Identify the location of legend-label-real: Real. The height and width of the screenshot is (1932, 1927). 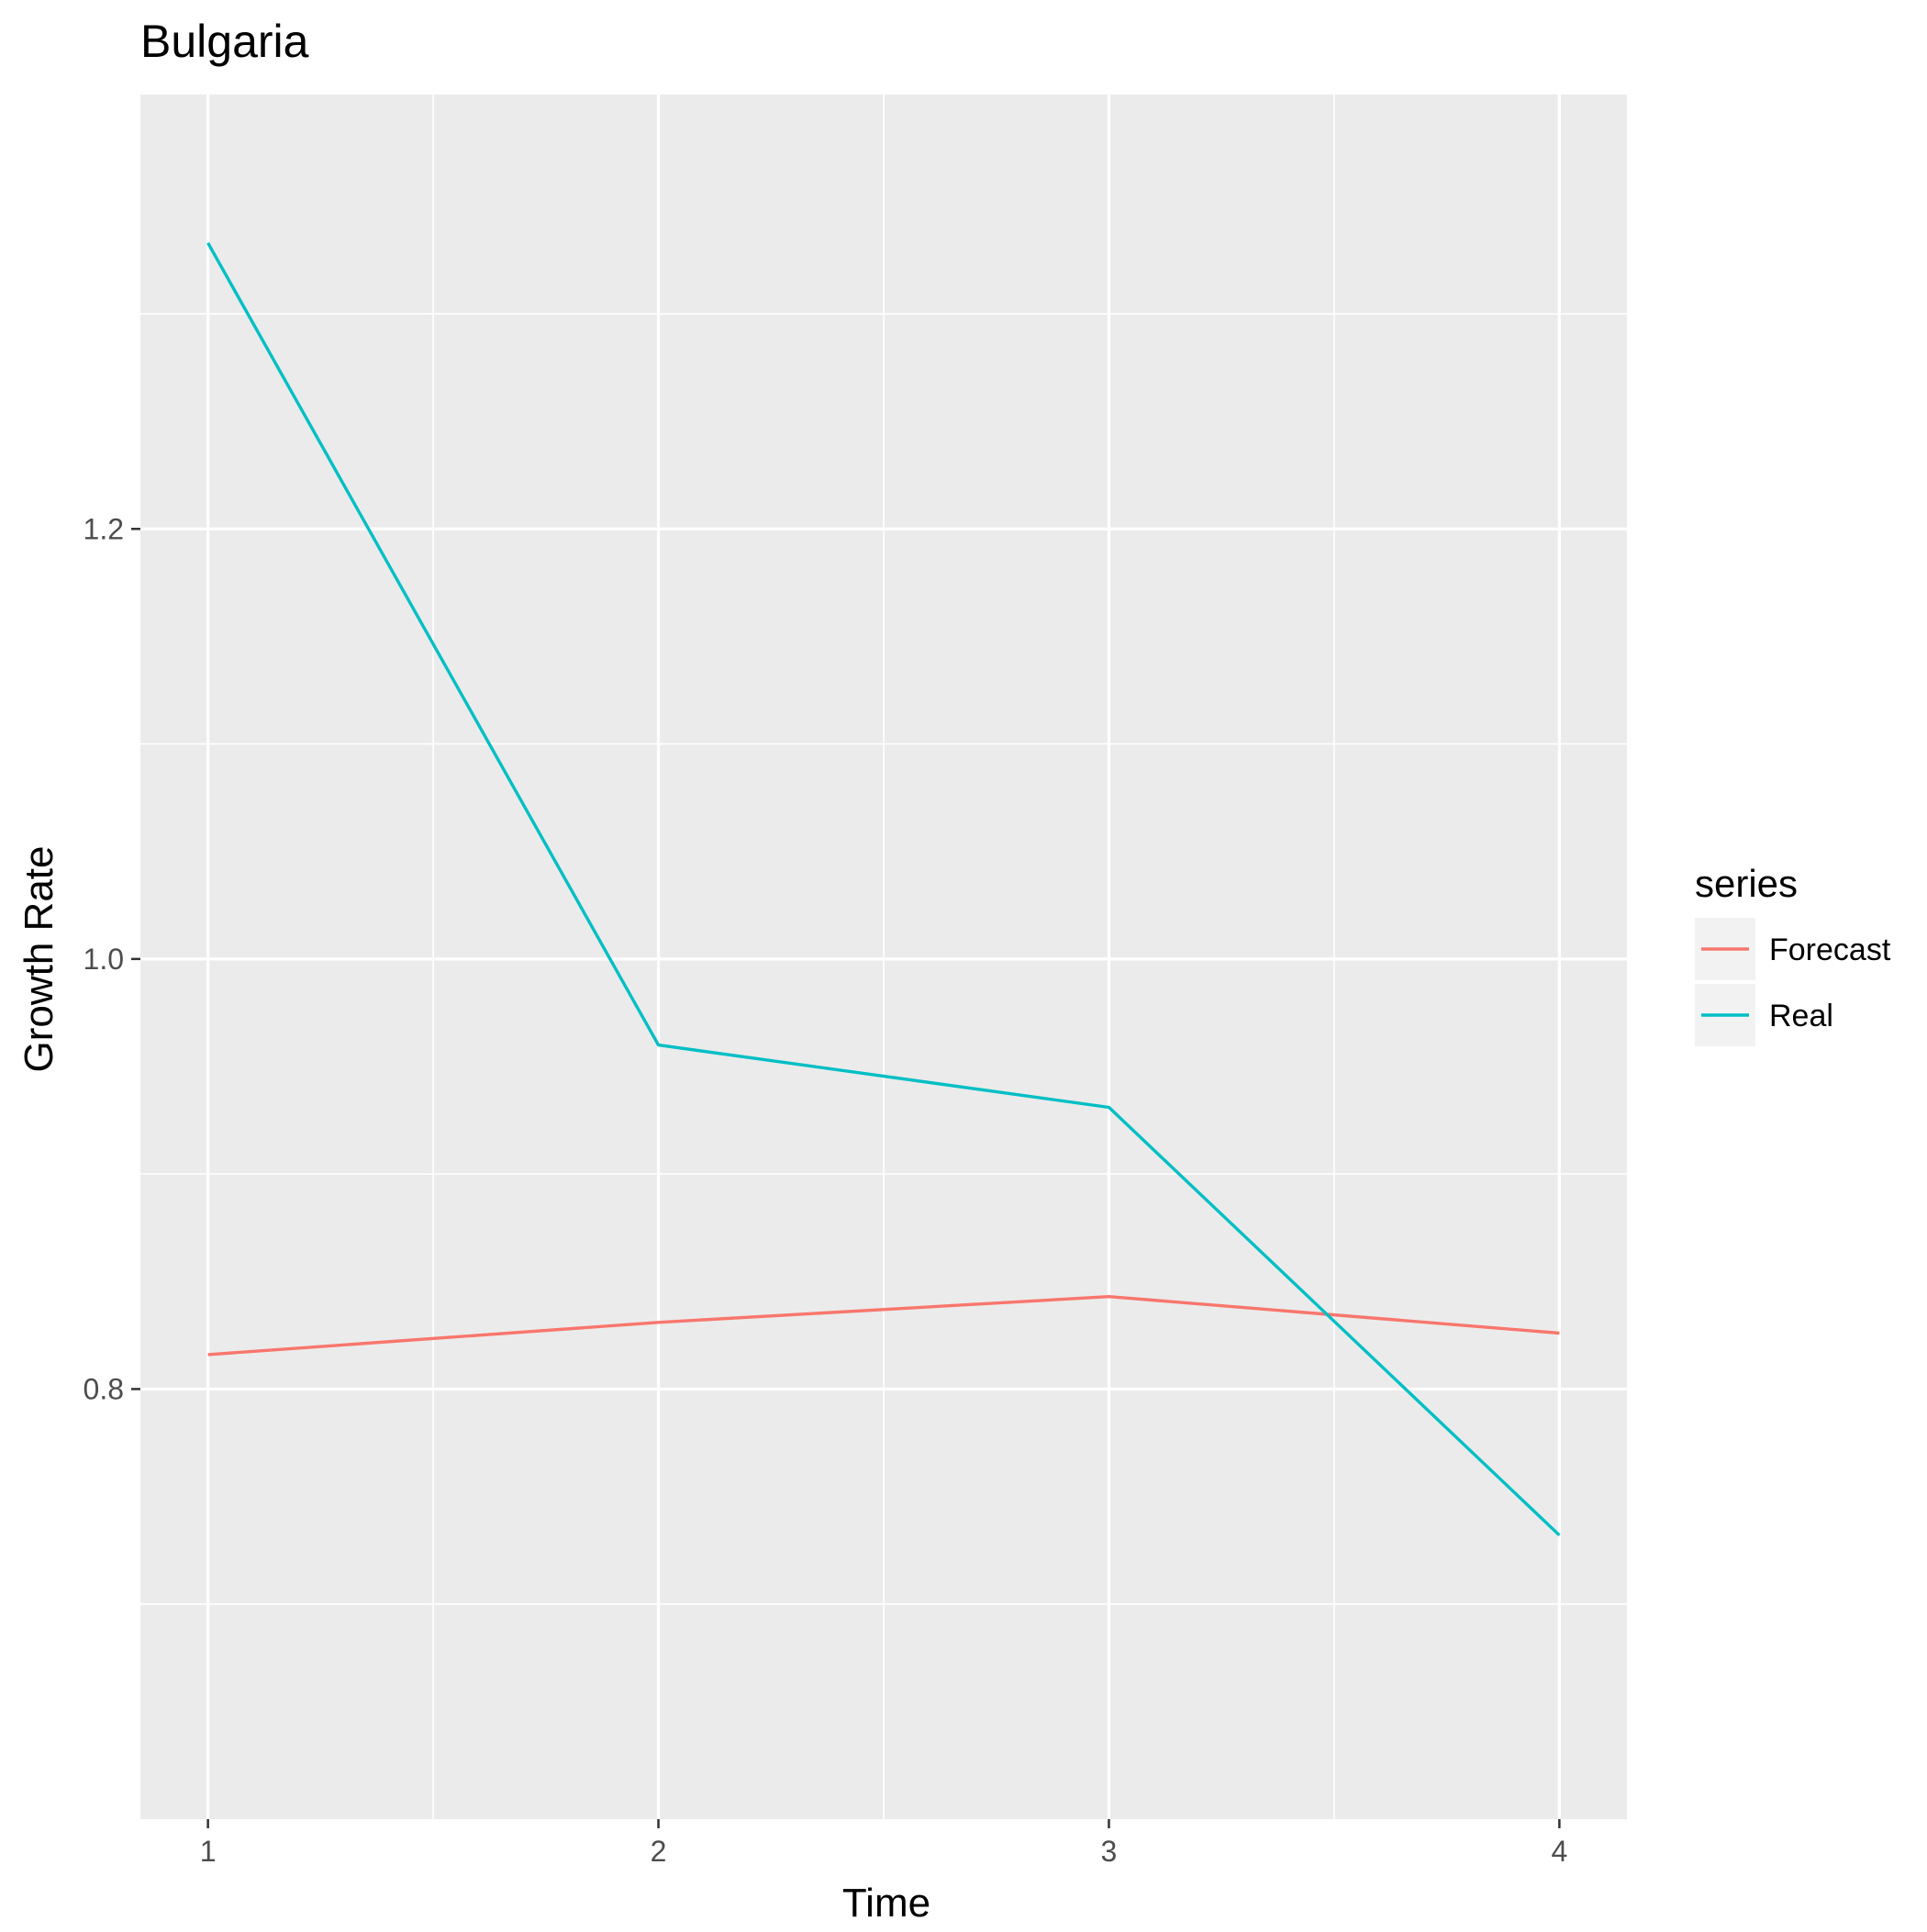
(1801, 1016).